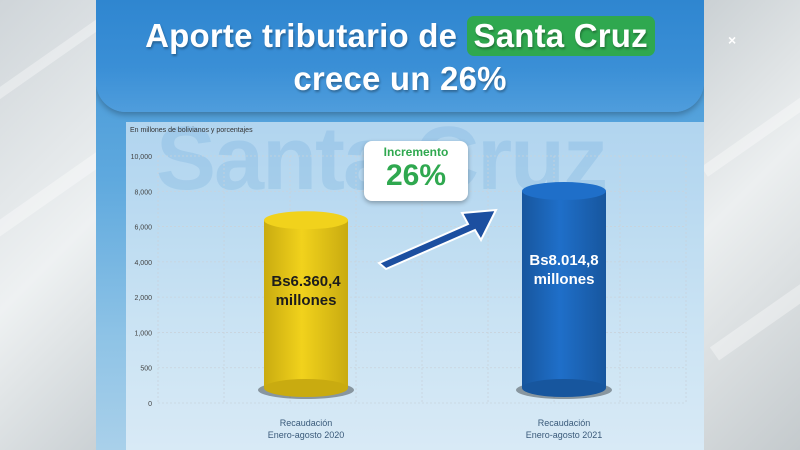 The width and height of the screenshot is (800, 450). Describe the element at coordinates (306, 435) in the screenshot. I see `x-category-line: Enero-agosto 2020` at that location.